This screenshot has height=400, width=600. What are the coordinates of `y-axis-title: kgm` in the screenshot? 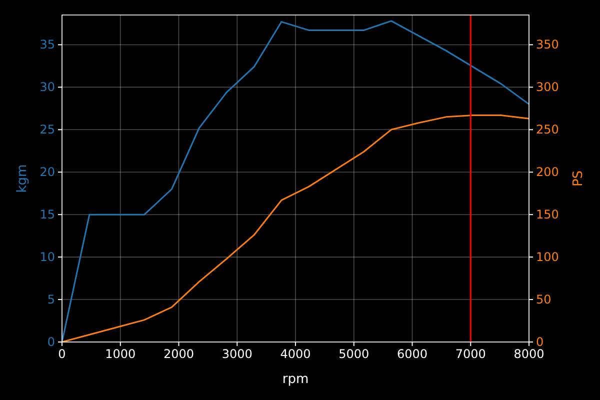 It's located at (22, 178).